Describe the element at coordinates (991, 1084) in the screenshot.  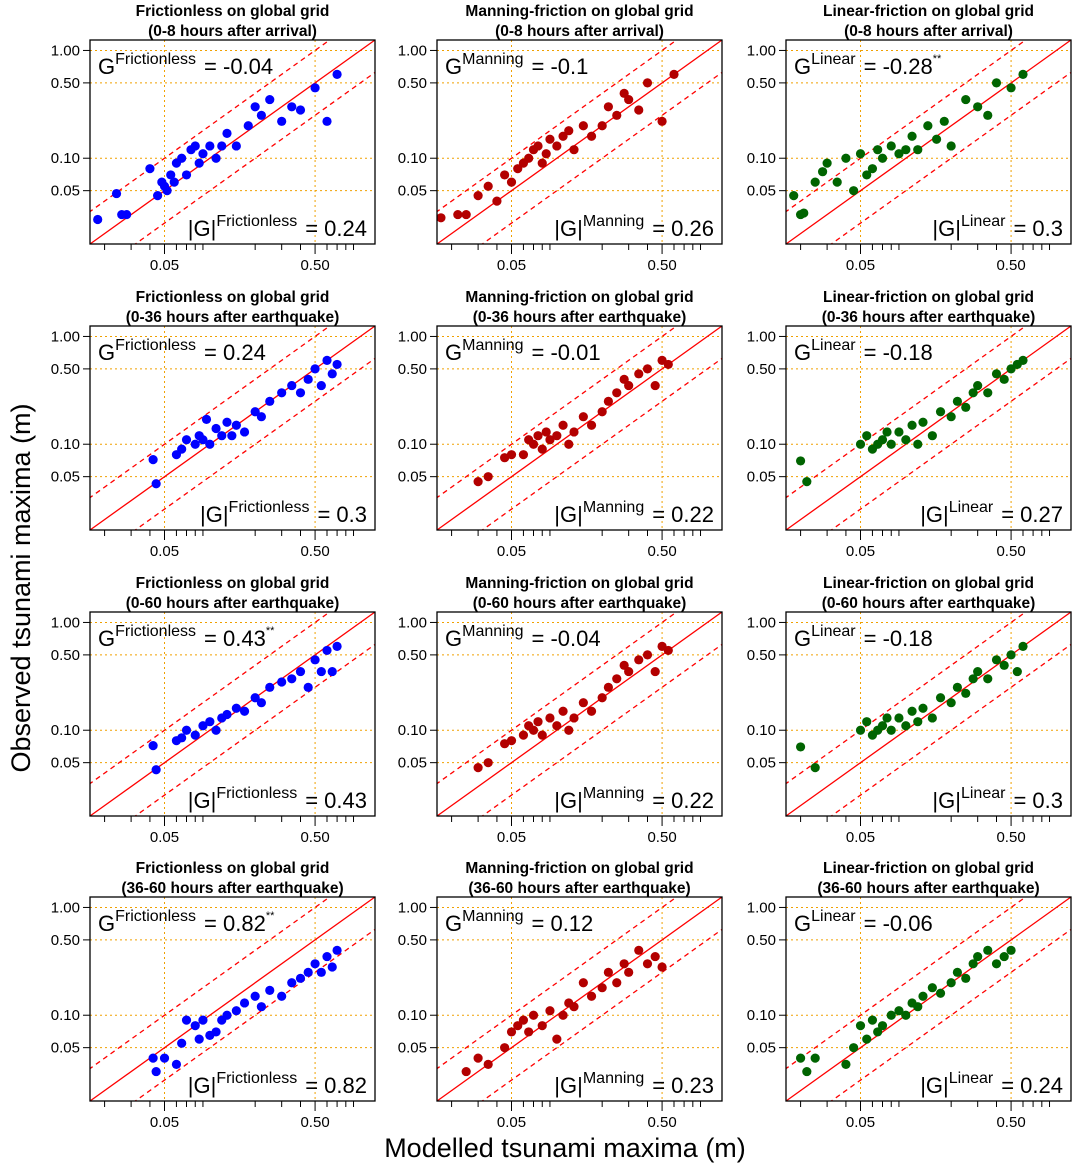
I see `abs-g-statistic: |G|Linear = 0.24` at that location.